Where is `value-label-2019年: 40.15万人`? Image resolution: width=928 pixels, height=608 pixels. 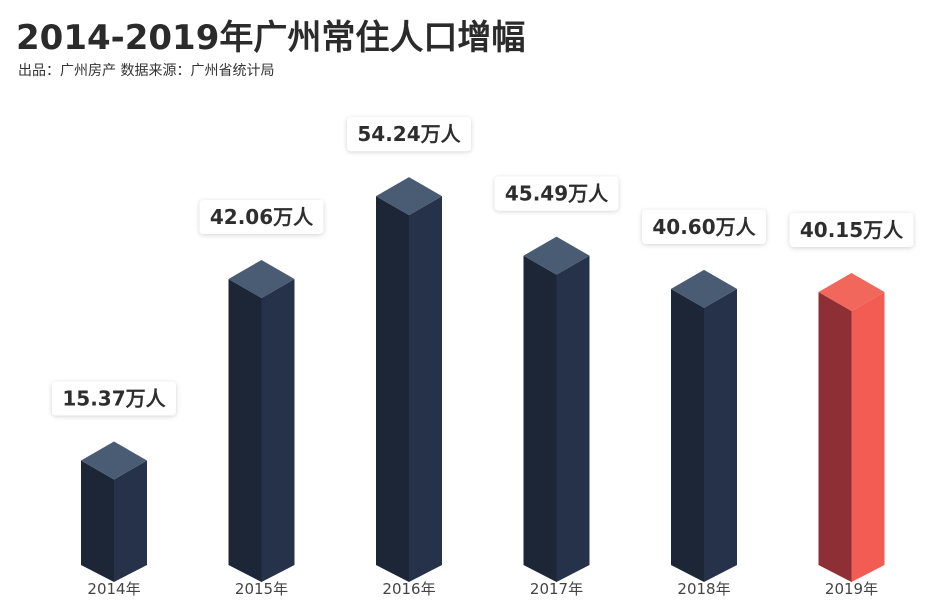
value-label-2019年: 40.15万人 is located at coordinates (851, 229).